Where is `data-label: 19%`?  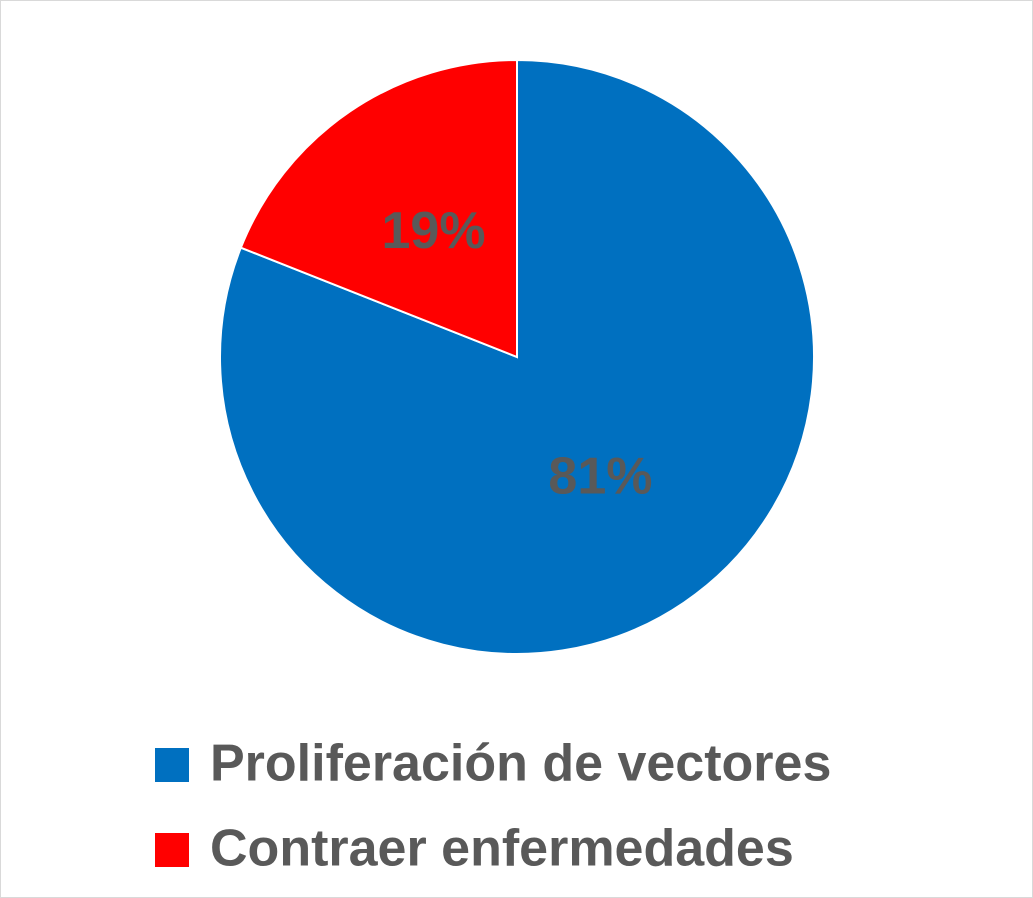
data-label: 19% is located at coordinates (433, 231).